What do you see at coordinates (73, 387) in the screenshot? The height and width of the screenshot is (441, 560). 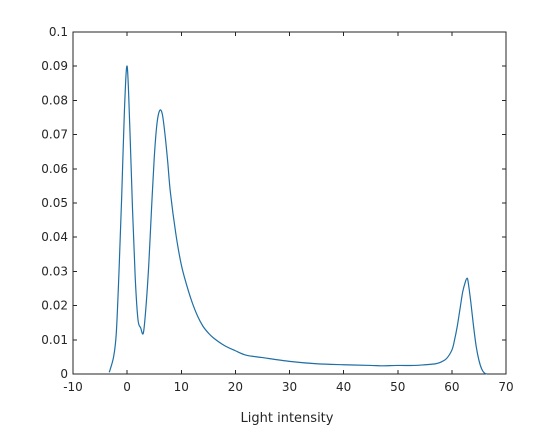 I see `x-tick-label: -10` at bounding box center [73, 387].